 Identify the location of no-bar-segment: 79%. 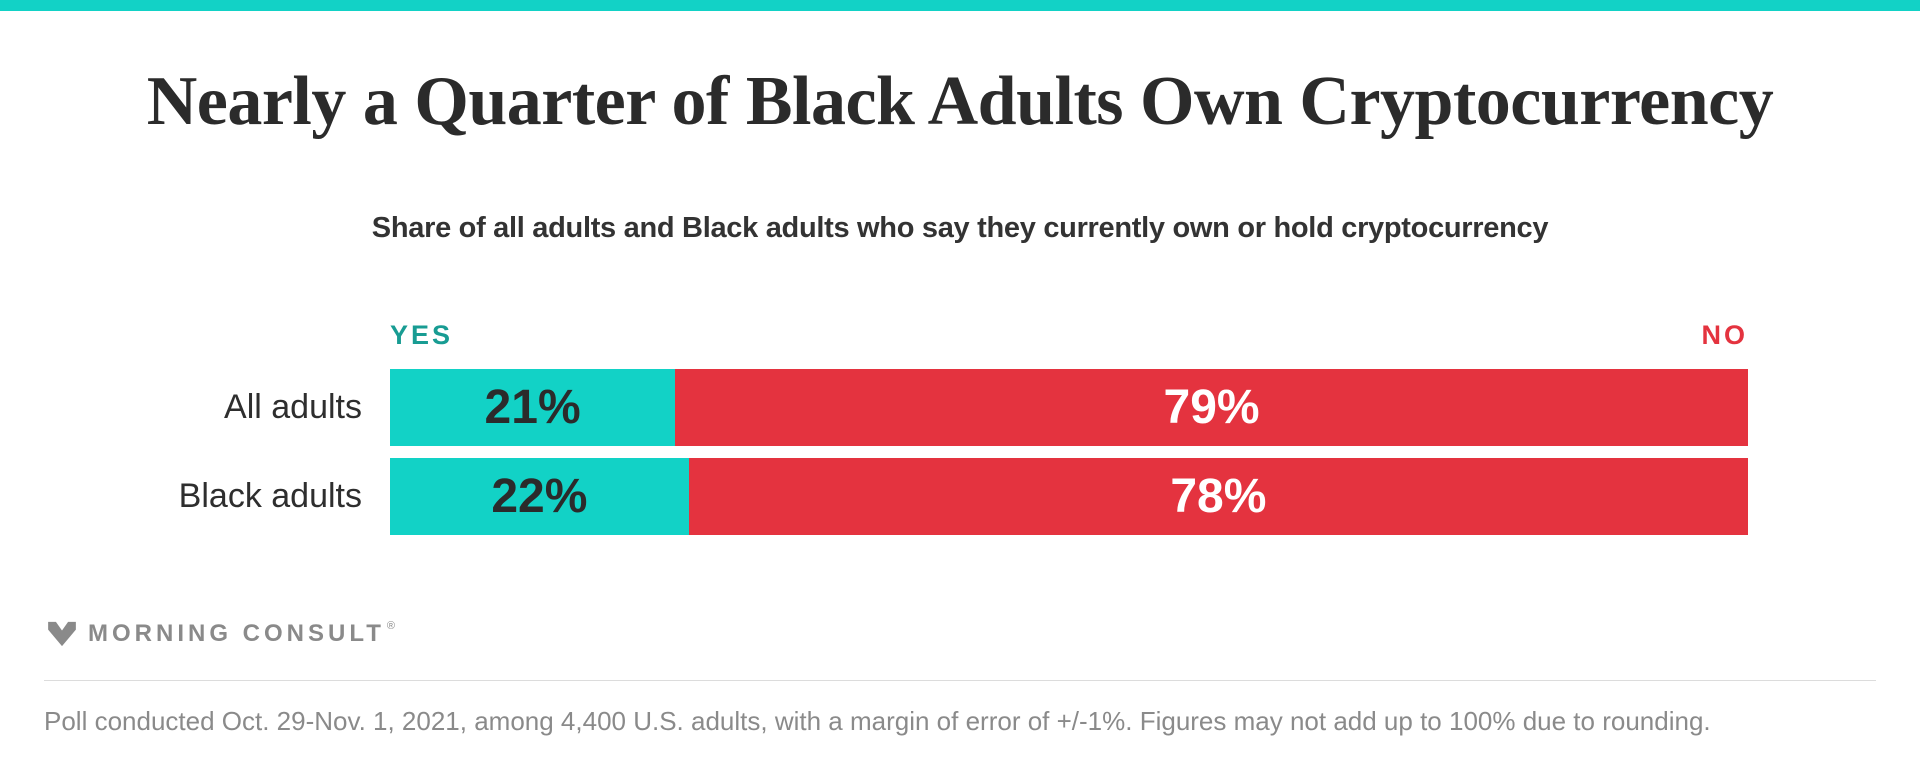
(1211, 407).